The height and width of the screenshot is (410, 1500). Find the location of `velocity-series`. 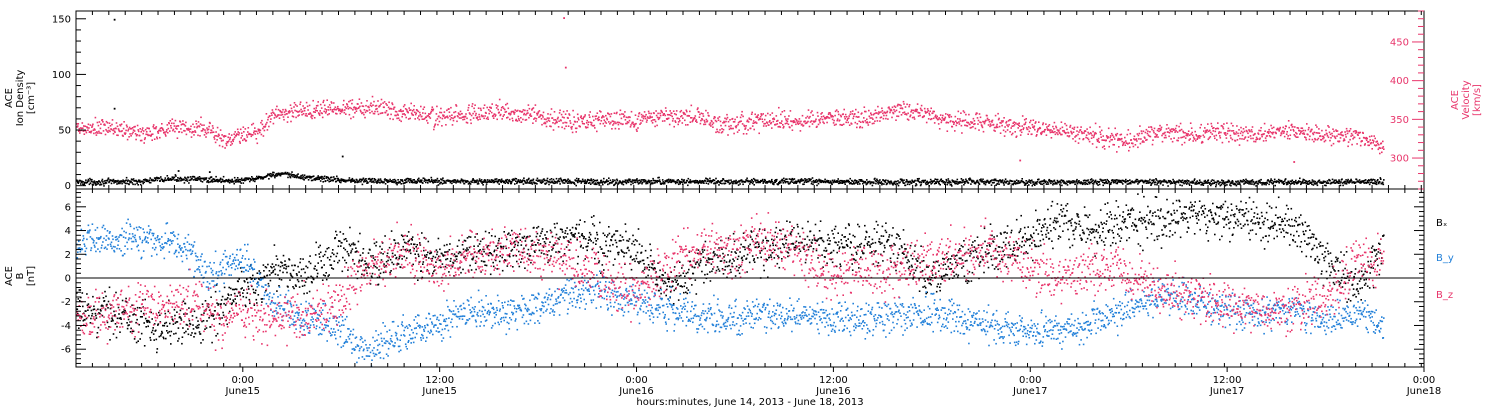

velocity-series is located at coordinates (730, 125).